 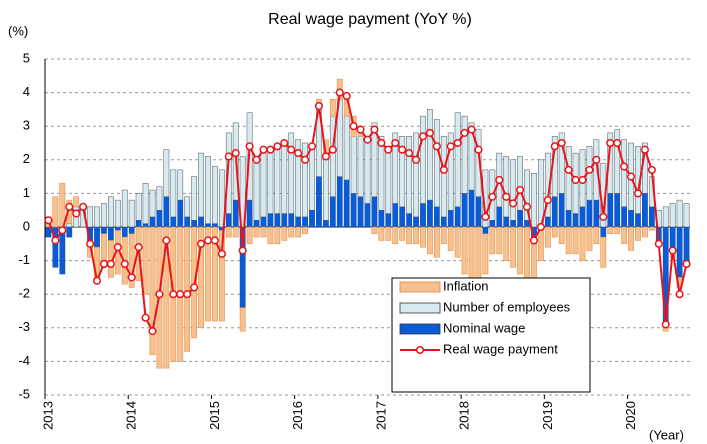 What do you see at coordinates (630, 415) in the screenshot?
I see `x-tick-label: 2020` at bounding box center [630, 415].